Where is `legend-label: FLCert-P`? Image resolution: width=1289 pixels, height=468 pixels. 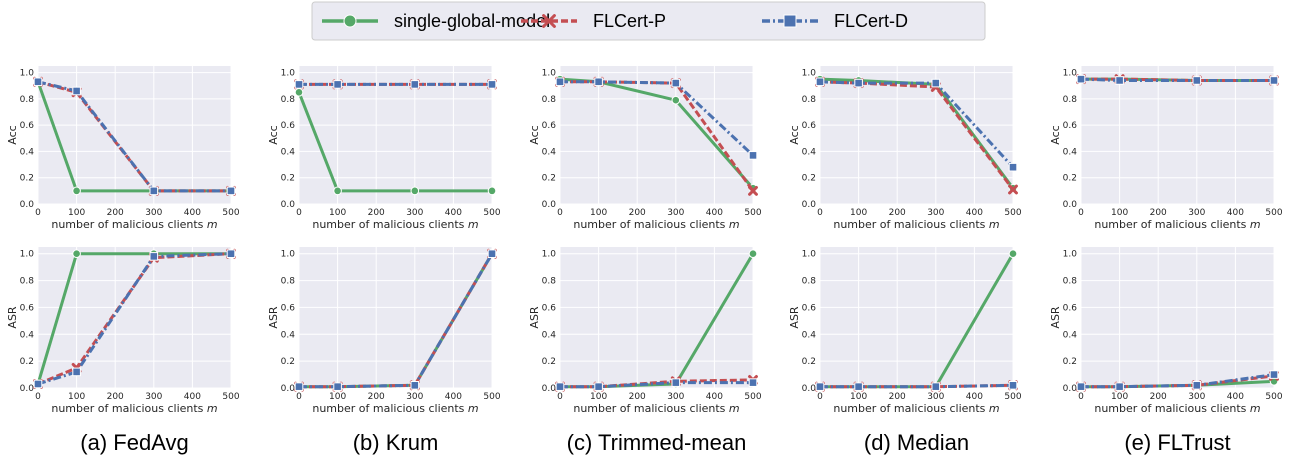 legend-label: FLCert-P is located at coordinates (629, 21).